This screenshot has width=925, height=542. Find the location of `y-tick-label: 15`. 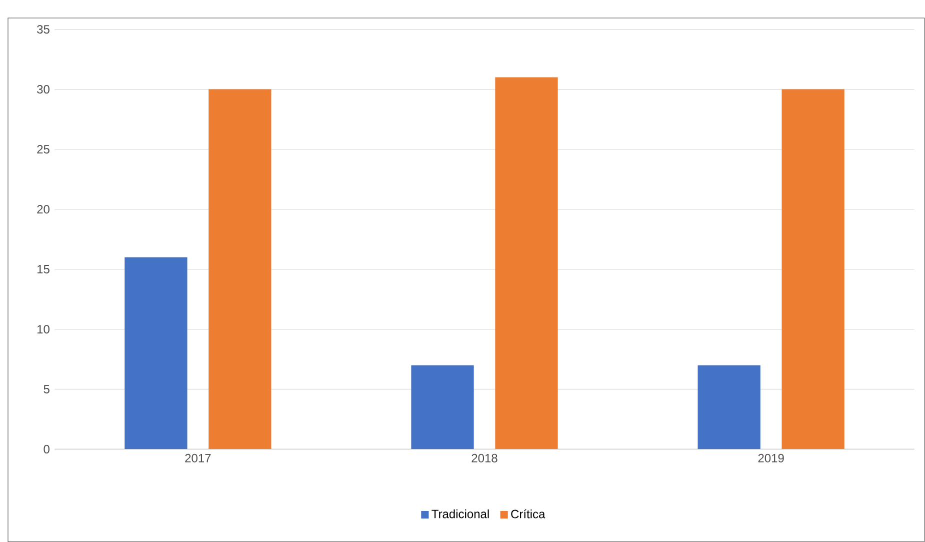

y-tick-label: 15 is located at coordinates (44, 269).